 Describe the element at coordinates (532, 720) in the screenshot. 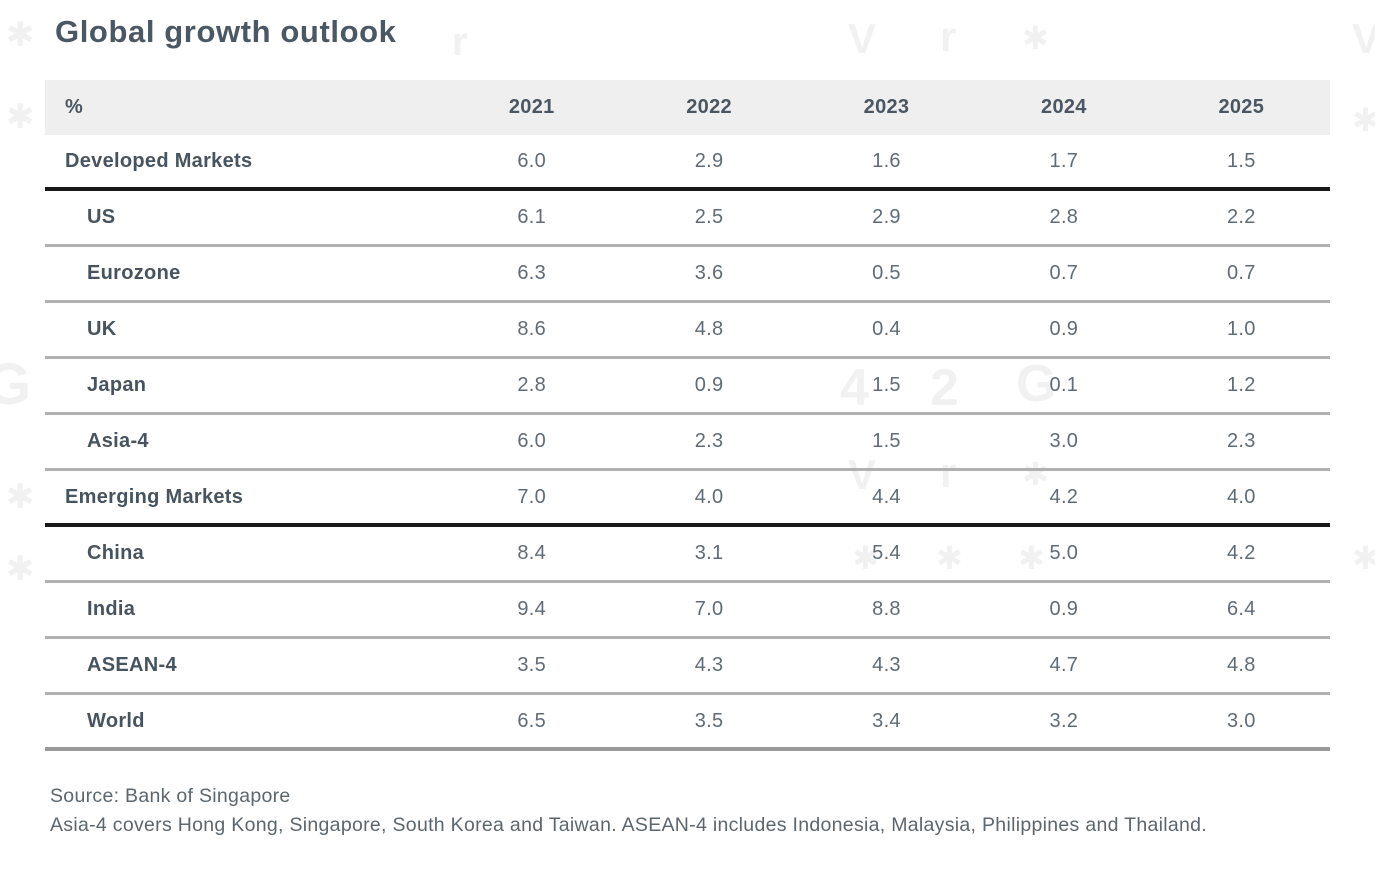

I see `value-cell: 6.5` at that location.